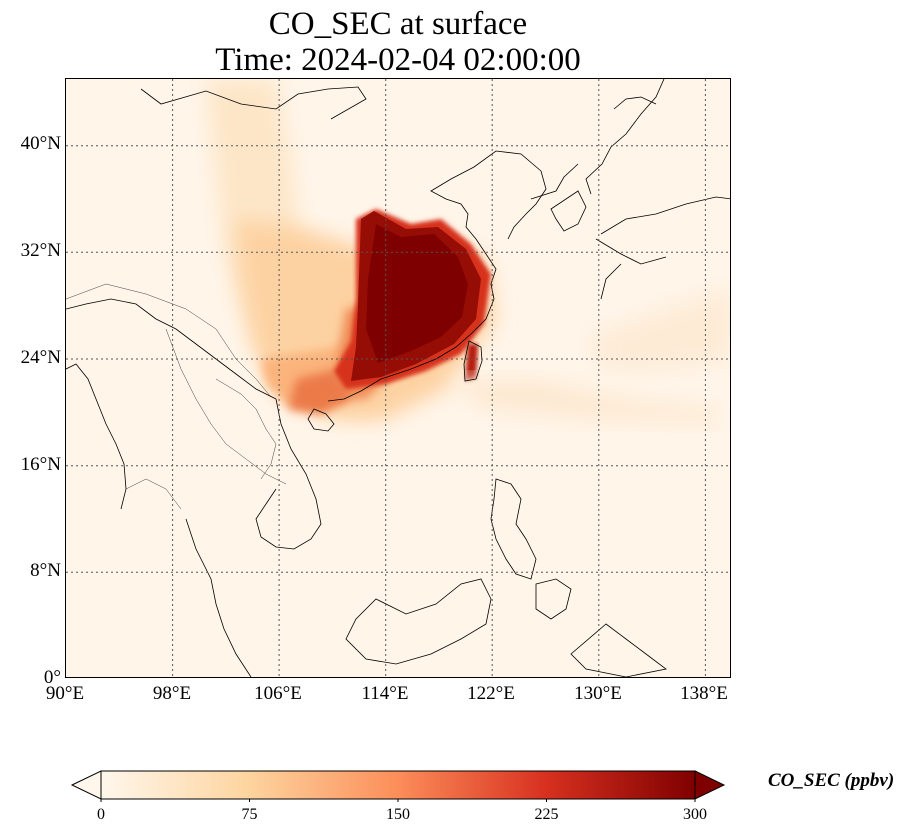  What do you see at coordinates (40, 143) in the screenshot?
I see `lat-tick-label: 40°N` at bounding box center [40, 143].